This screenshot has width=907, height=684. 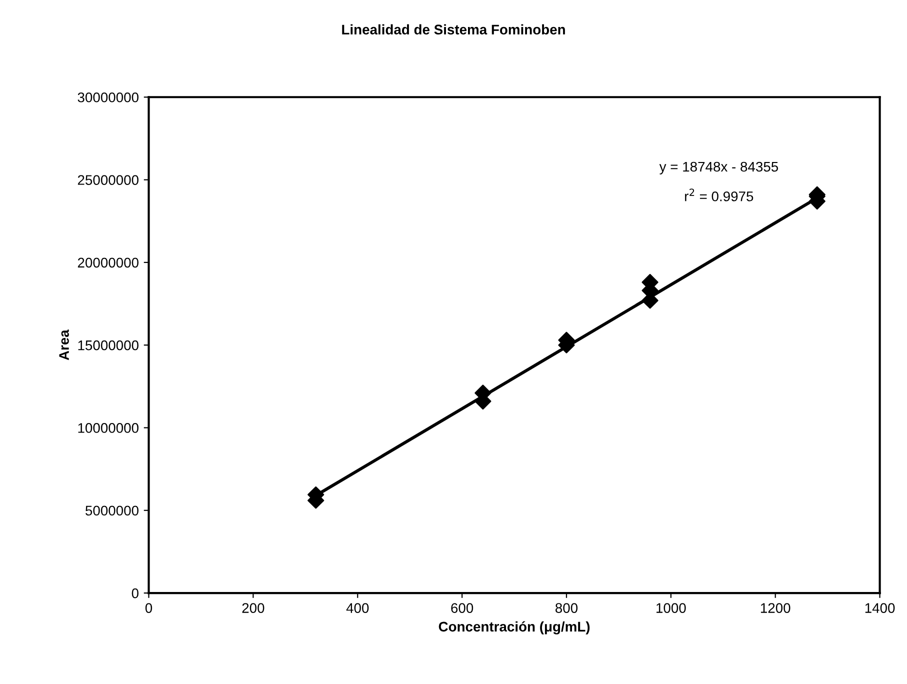 I want to click on x-tick-label: 400, so click(x=357, y=608).